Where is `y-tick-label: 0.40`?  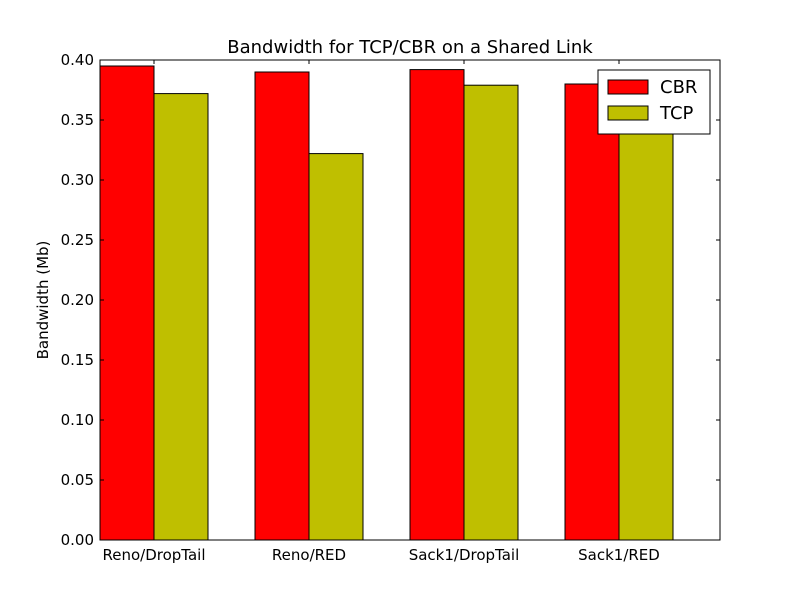
y-tick-label: 0.40 is located at coordinates (77, 60).